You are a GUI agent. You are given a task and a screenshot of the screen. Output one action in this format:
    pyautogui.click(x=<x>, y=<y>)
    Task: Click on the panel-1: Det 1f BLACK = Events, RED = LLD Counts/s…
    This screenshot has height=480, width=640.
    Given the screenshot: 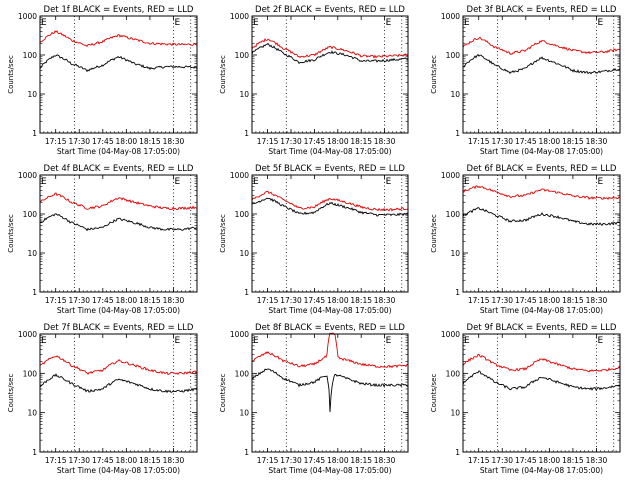 What is the action you would take?
    pyautogui.click(x=102, y=80)
    